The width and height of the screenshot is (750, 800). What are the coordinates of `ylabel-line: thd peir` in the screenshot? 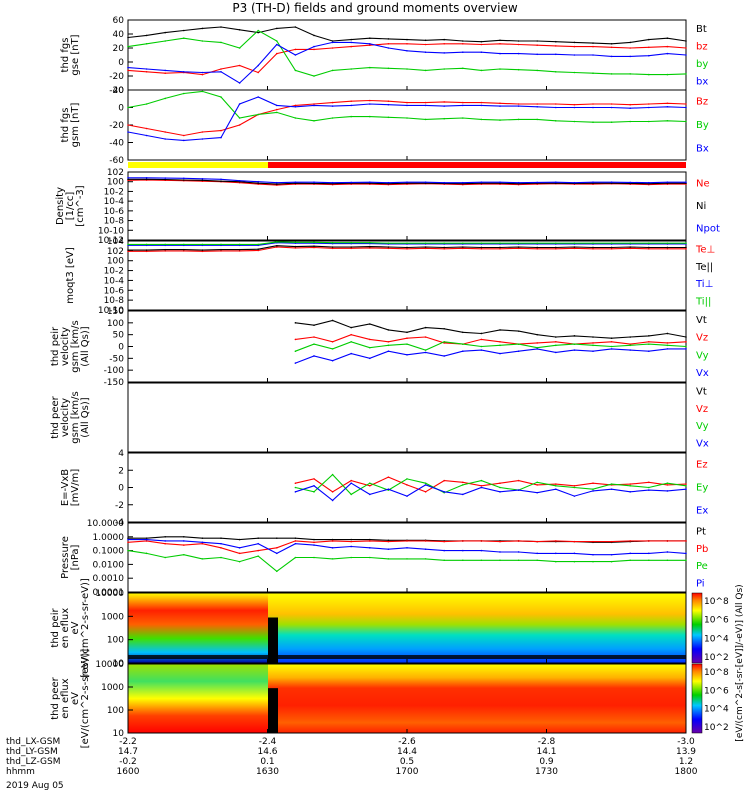 It's located at (55, 346).